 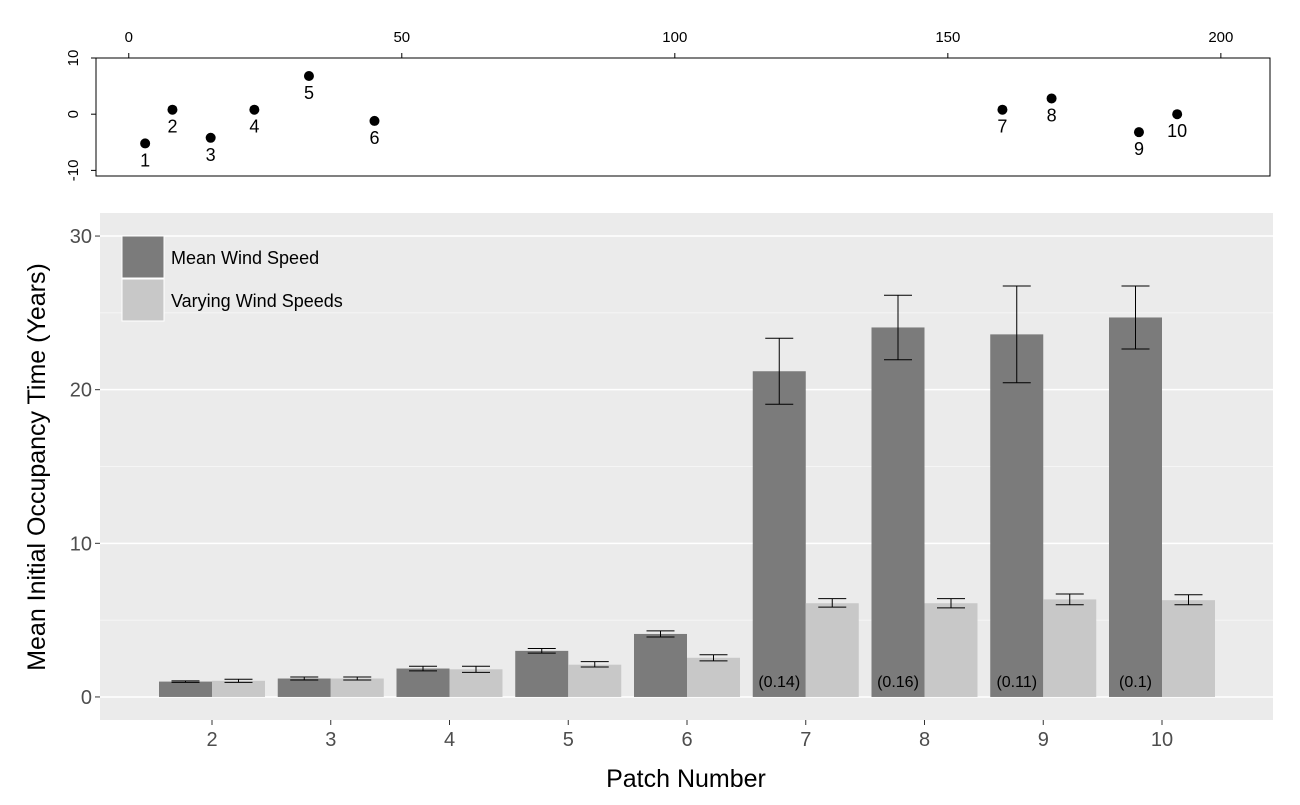 I want to click on x-tick-label: 5, so click(x=568, y=740).